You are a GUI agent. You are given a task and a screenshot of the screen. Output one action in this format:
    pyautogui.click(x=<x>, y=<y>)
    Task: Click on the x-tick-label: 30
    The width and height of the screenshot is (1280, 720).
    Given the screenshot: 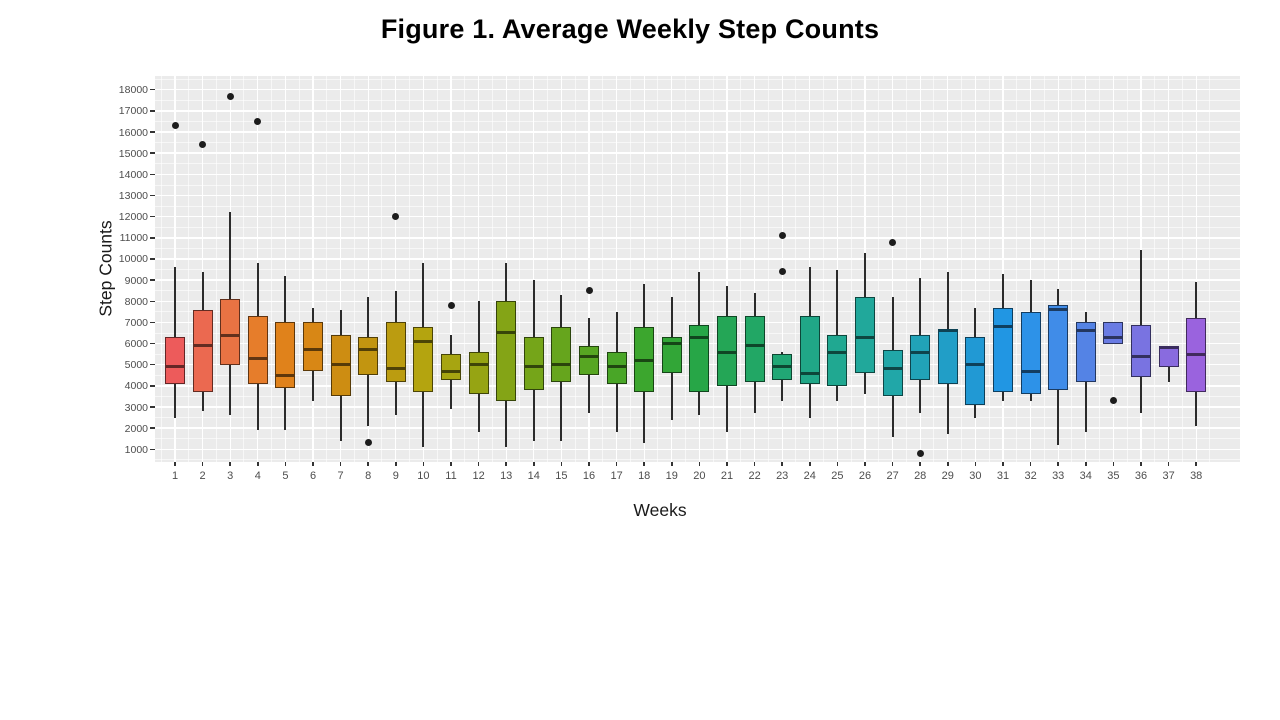 What is the action you would take?
    pyautogui.click(x=975, y=476)
    